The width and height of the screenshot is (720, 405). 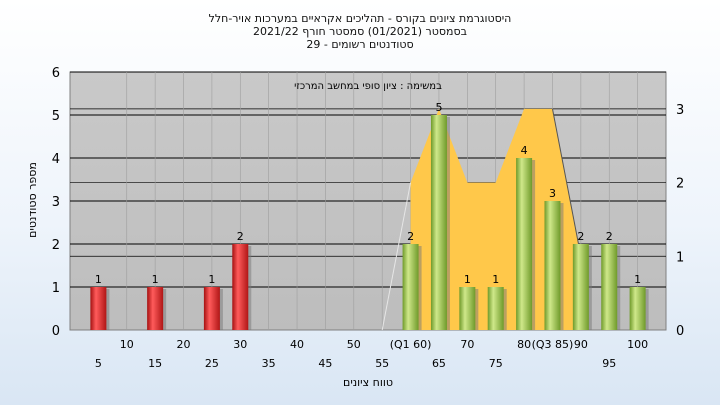 What do you see at coordinates (680, 331) in the screenshot?
I see `y2-tick-label: 0` at bounding box center [680, 331].